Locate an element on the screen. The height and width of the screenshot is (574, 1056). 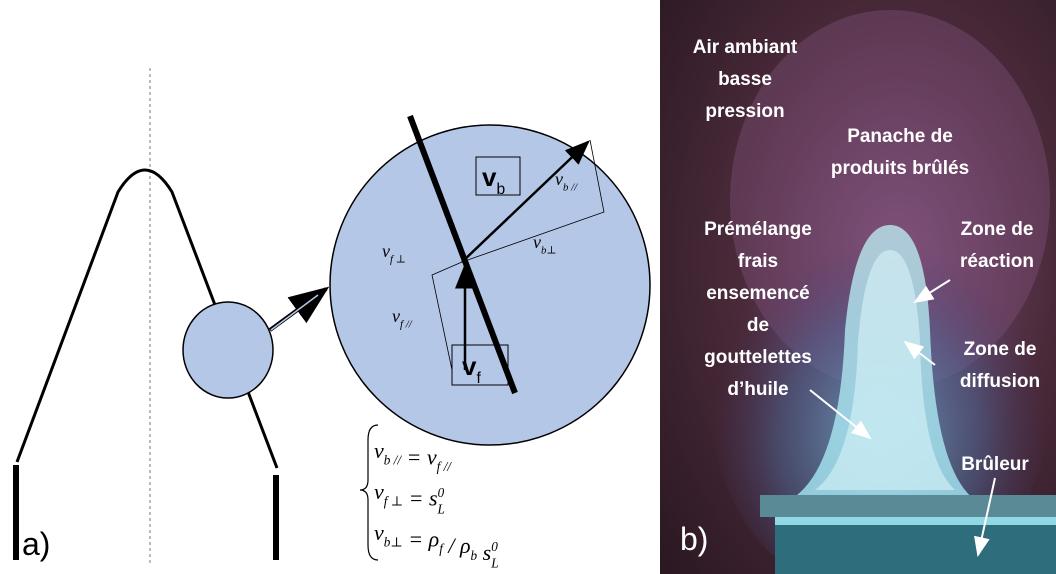
photo-label: de is located at coordinates (758, 325).